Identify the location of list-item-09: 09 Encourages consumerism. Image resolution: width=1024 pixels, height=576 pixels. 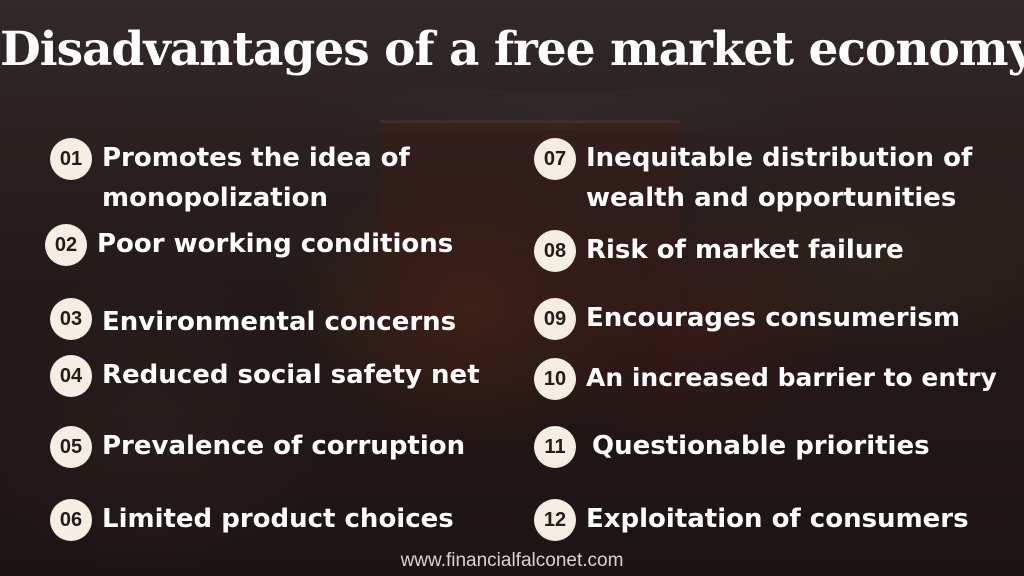
(747, 319).